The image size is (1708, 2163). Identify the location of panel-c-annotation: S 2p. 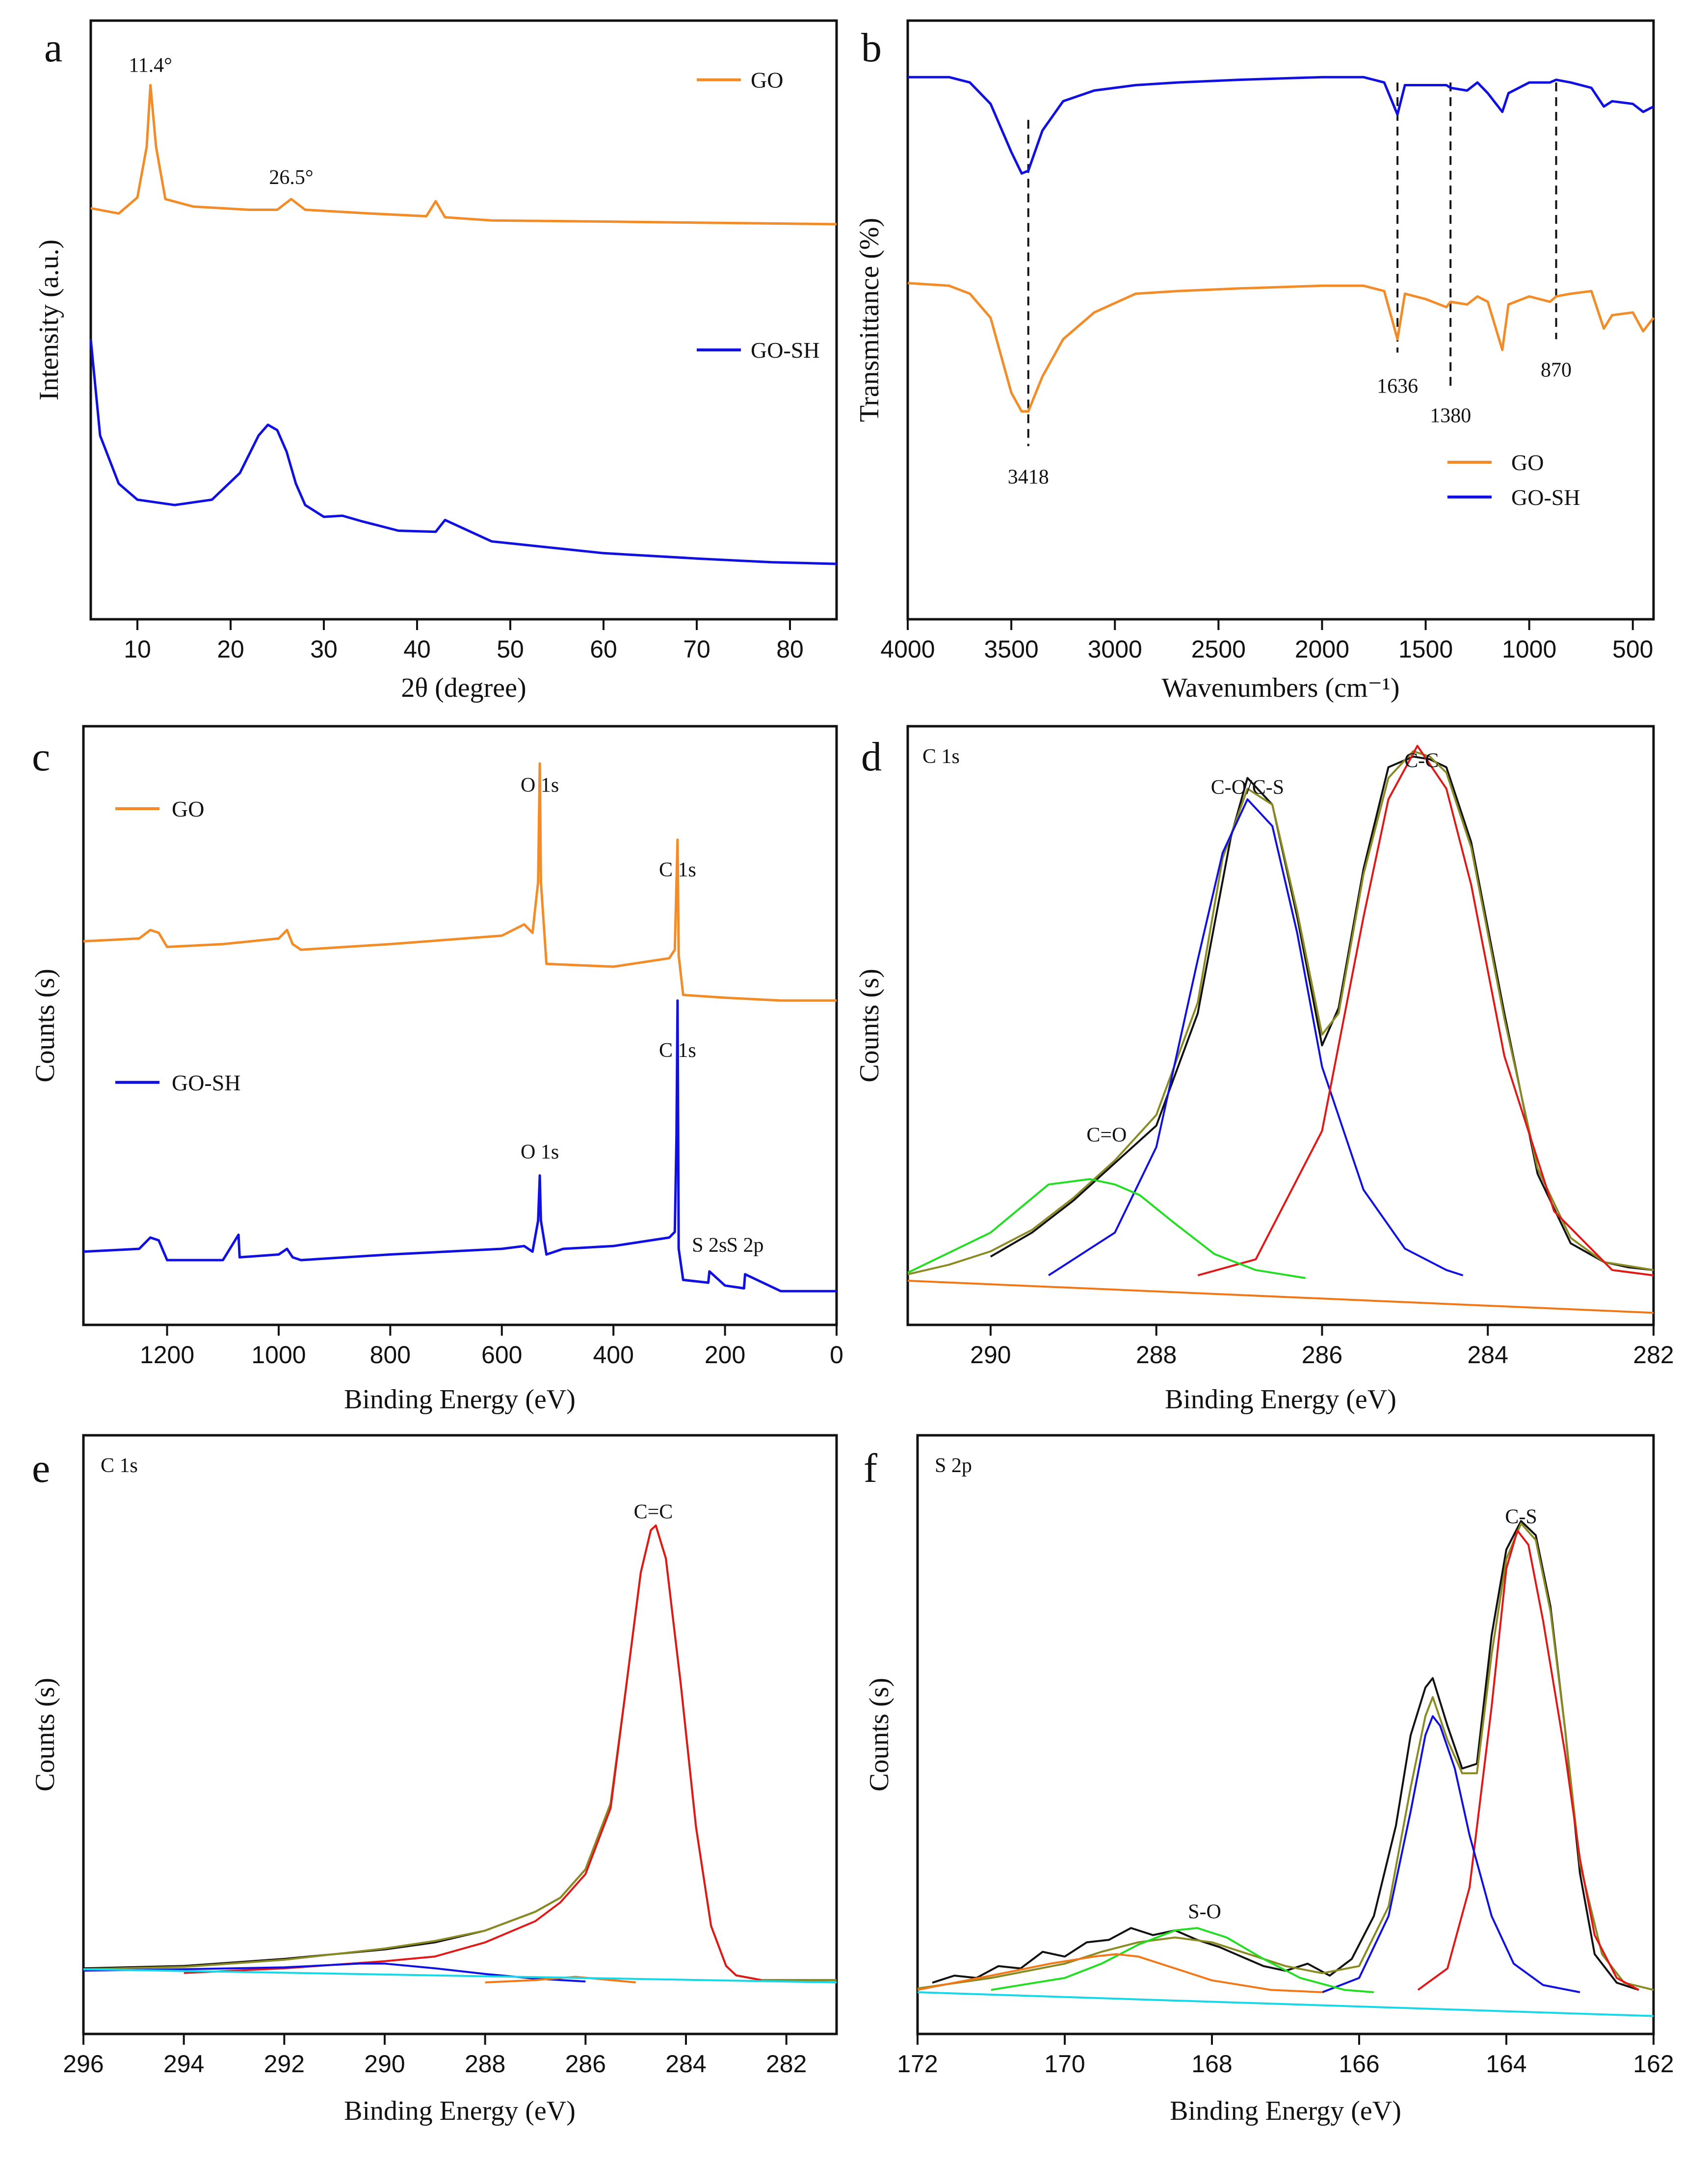
(745, 1245).